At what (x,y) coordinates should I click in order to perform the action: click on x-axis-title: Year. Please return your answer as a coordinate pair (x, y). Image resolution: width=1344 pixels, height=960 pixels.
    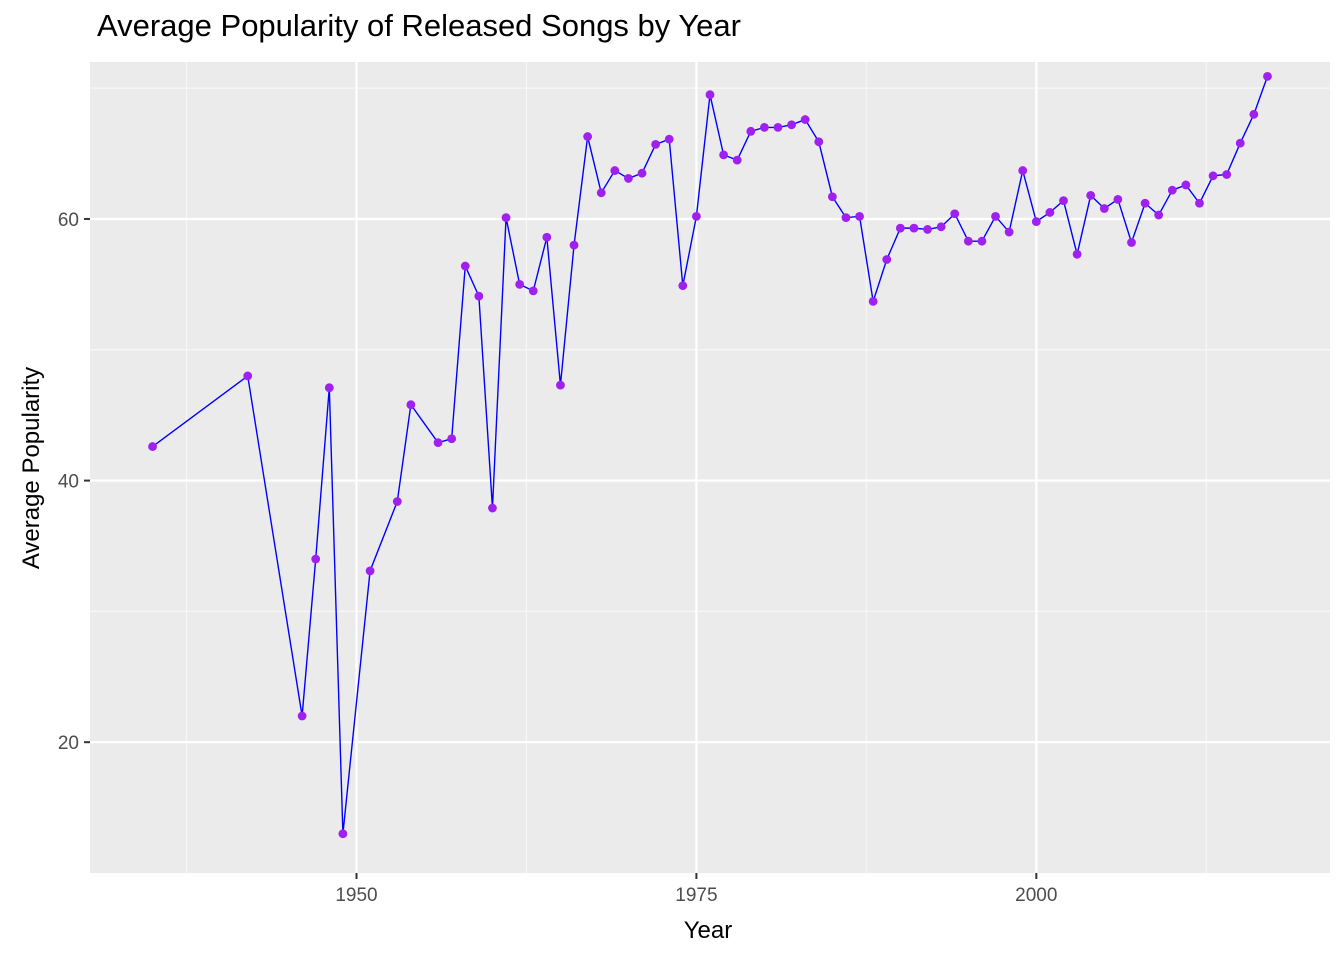
    Looking at the image, I should click on (708, 930).